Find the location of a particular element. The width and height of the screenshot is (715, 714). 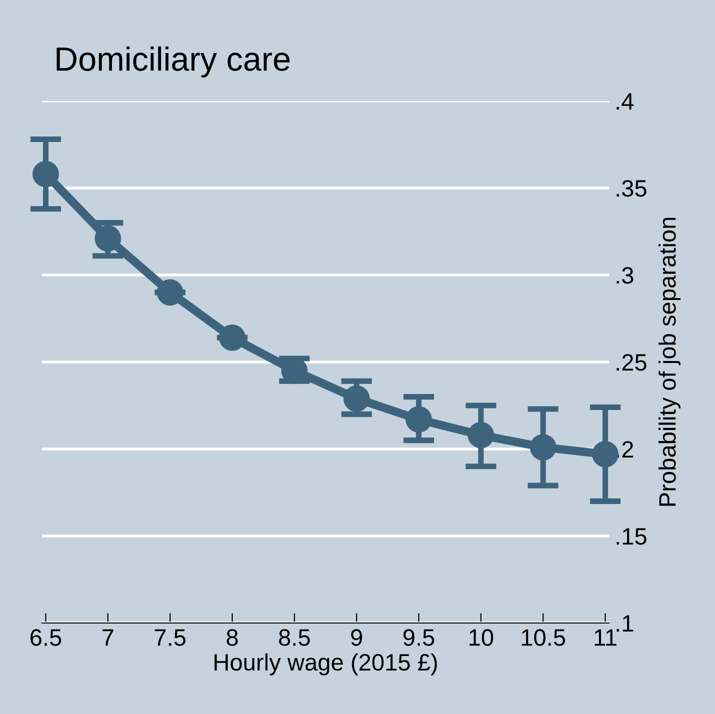

x-tick-label: 10 is located at coordinates (482, 637).